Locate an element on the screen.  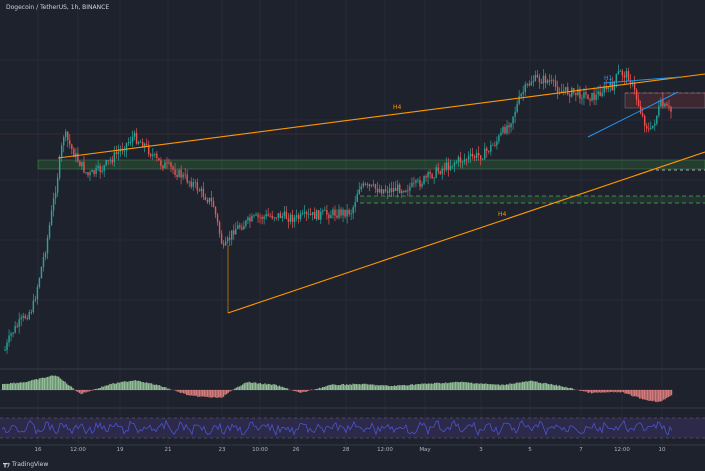
lower-trendline-label: H4 is located at coordinates (502, 214).